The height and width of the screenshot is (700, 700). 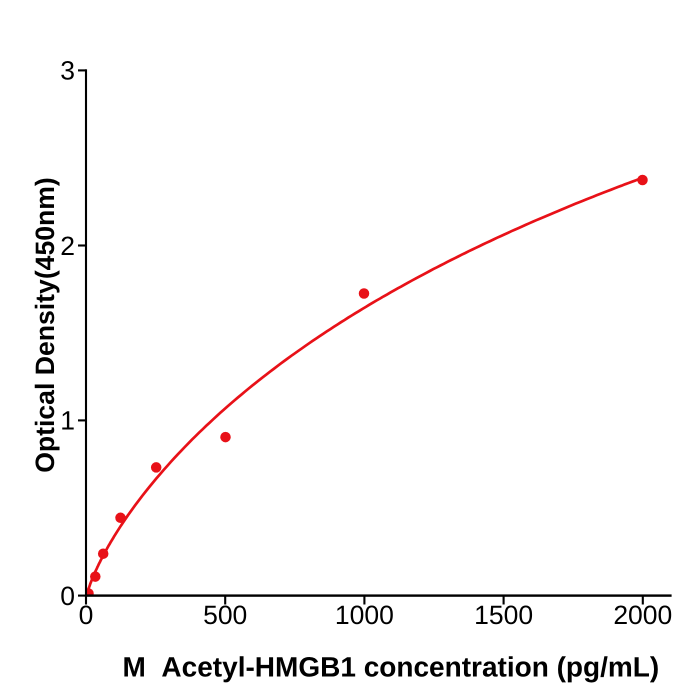 I want to click on svg-text: 2000, so click(x=642, y=615).